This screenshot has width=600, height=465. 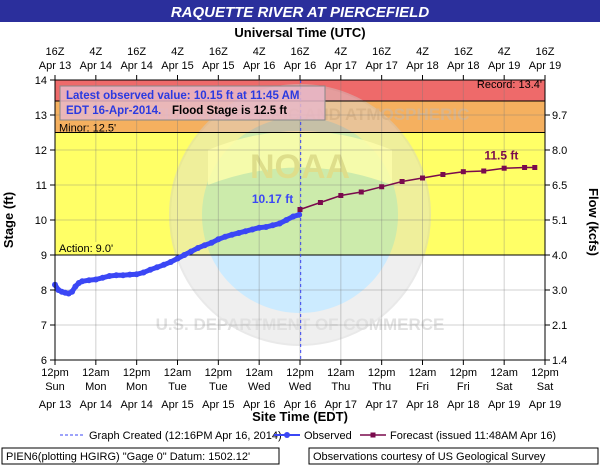 What do you see at coordinates (341, 66) in the screenshot?
I see `top-tick-date: Apr 17` at bounding box center [341, 66].